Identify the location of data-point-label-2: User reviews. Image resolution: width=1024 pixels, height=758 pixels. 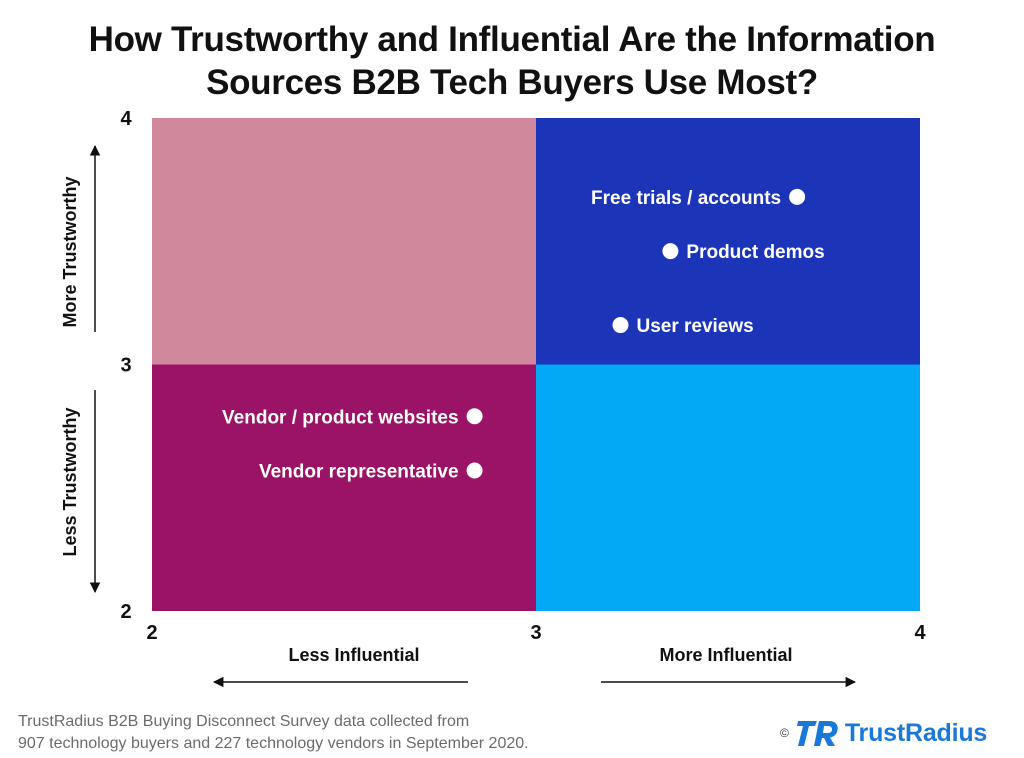
(694, 326).